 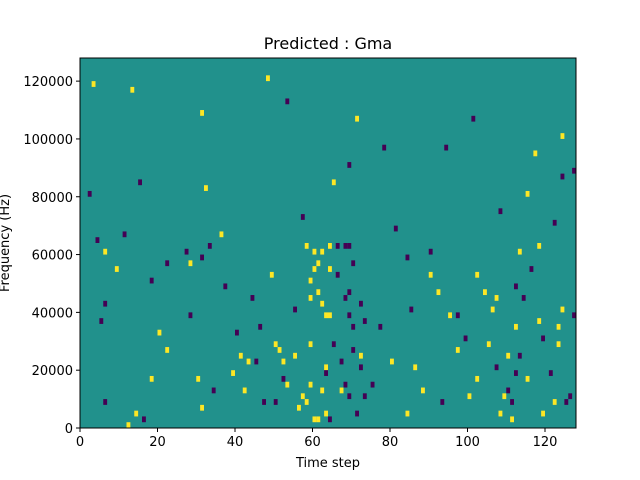 I want to click on x-axis-label: Time step, so click(x=327, y=463).